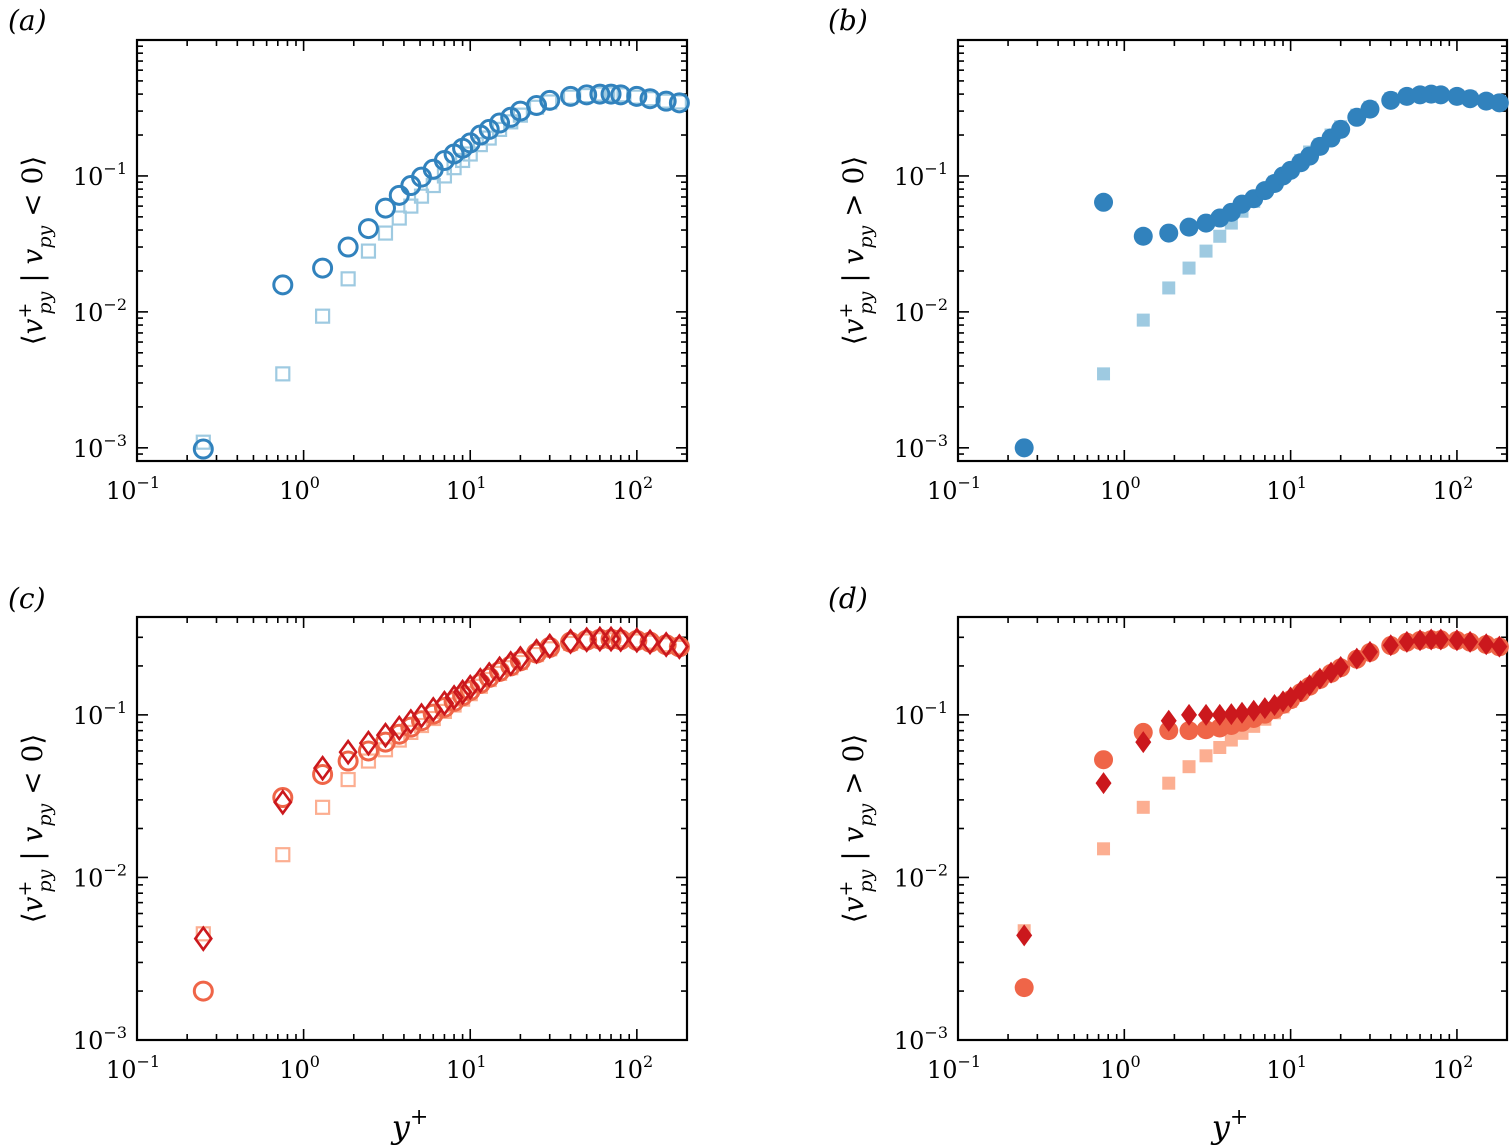 This screenshot has height=1146, width=1510. I want to click on series-open-circles, so click(441, 271).